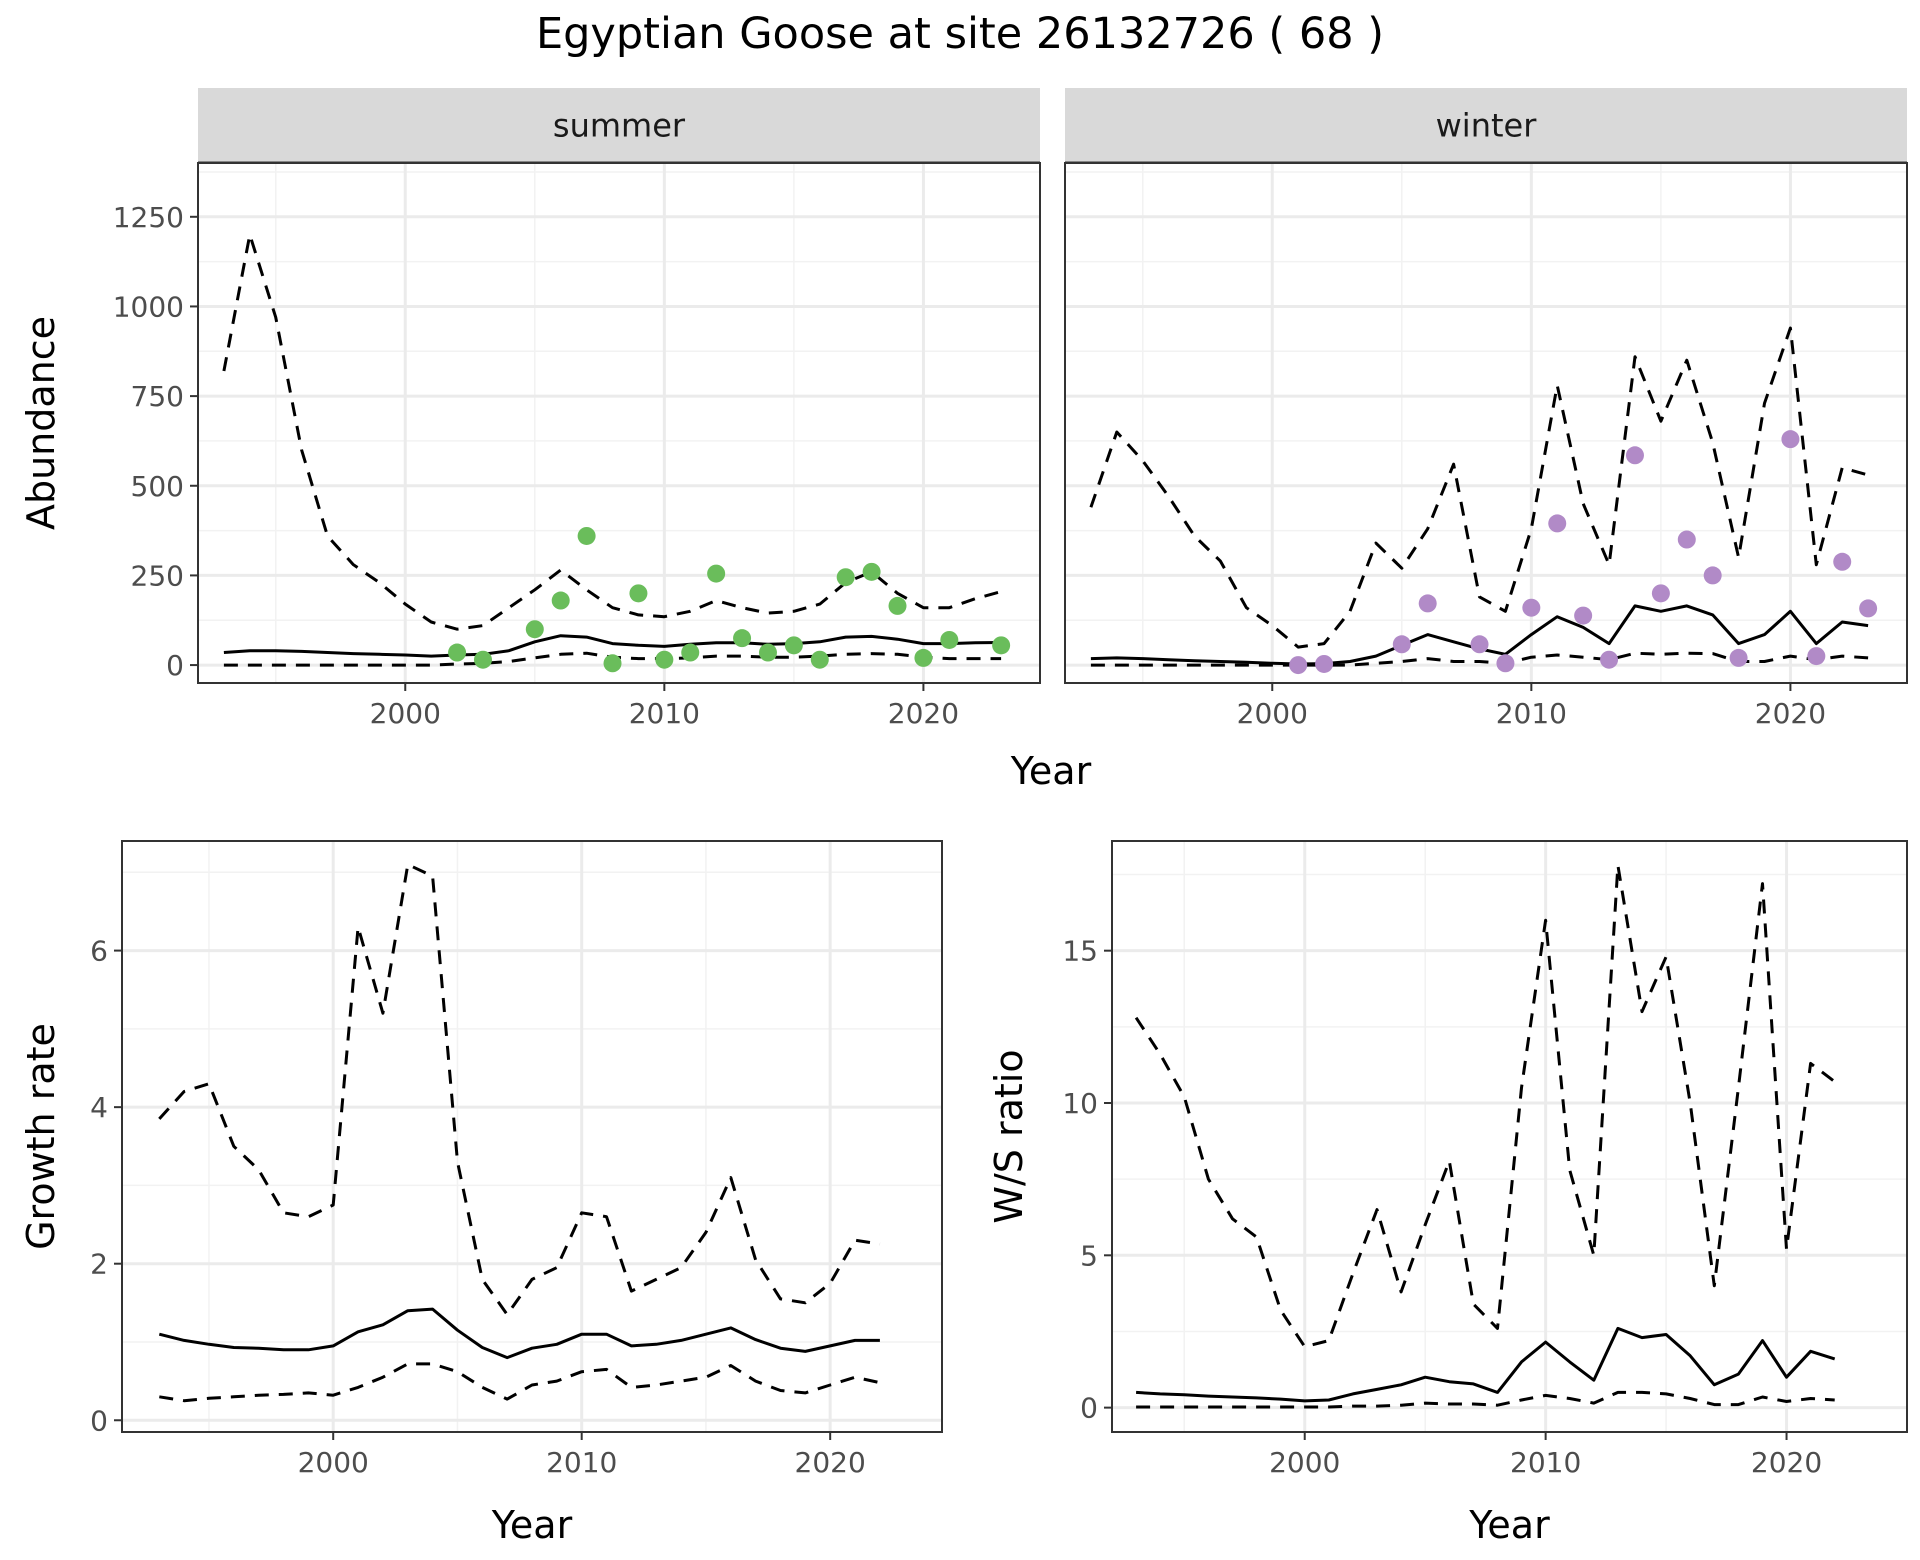 The width and height of the screenshot is (1920, 1560). Describe the element at coordinates (41, 423) in the screenshot. I see `y-axis-title: Abundance` at that location.